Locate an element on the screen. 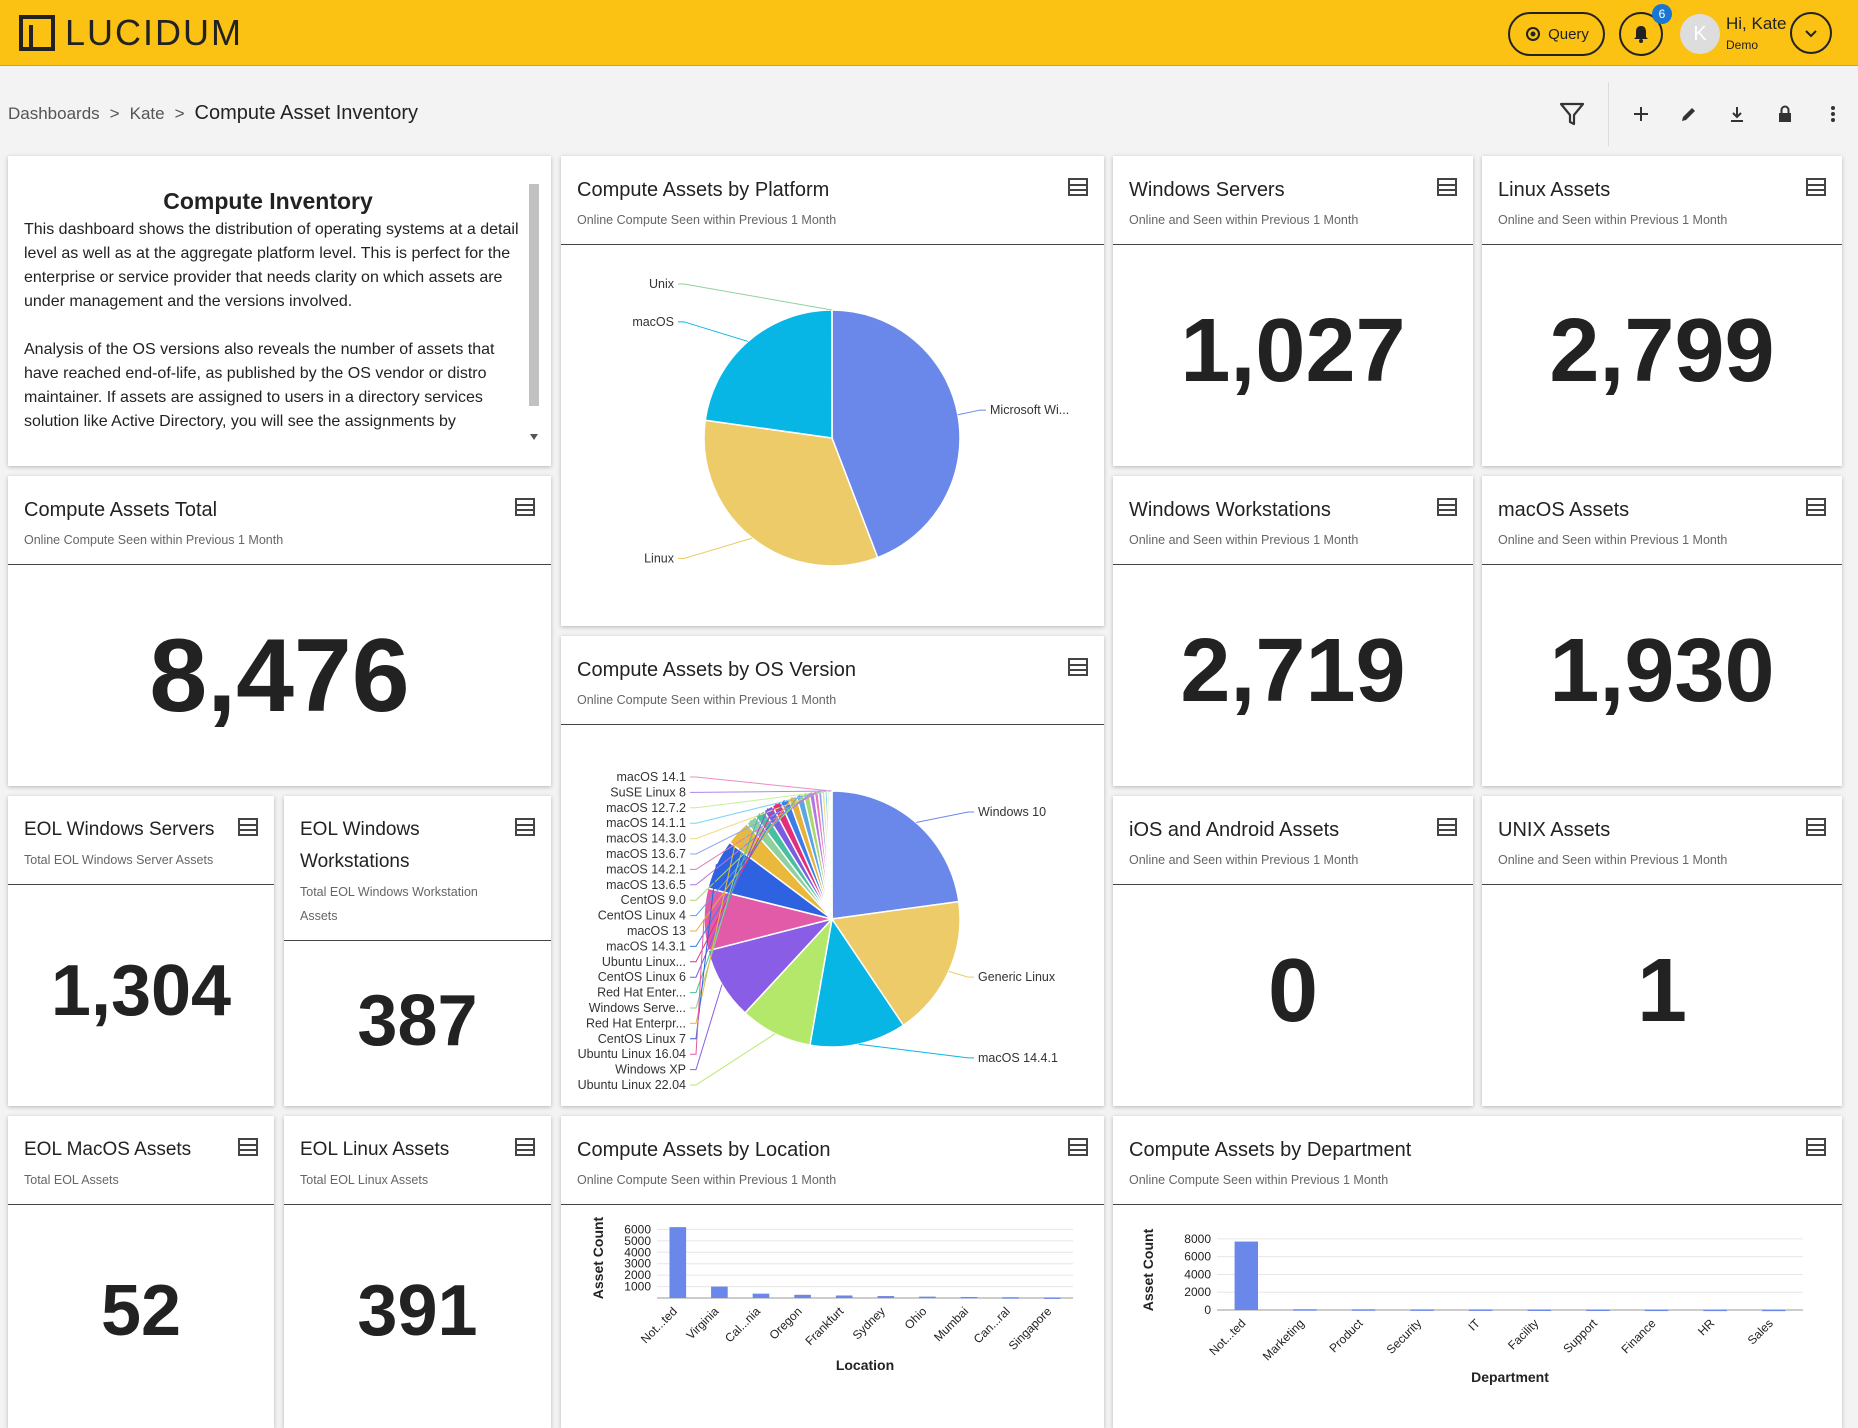 This screenshot has height=1428, width=1858. edit-button is located at coordinates (1689, 114).